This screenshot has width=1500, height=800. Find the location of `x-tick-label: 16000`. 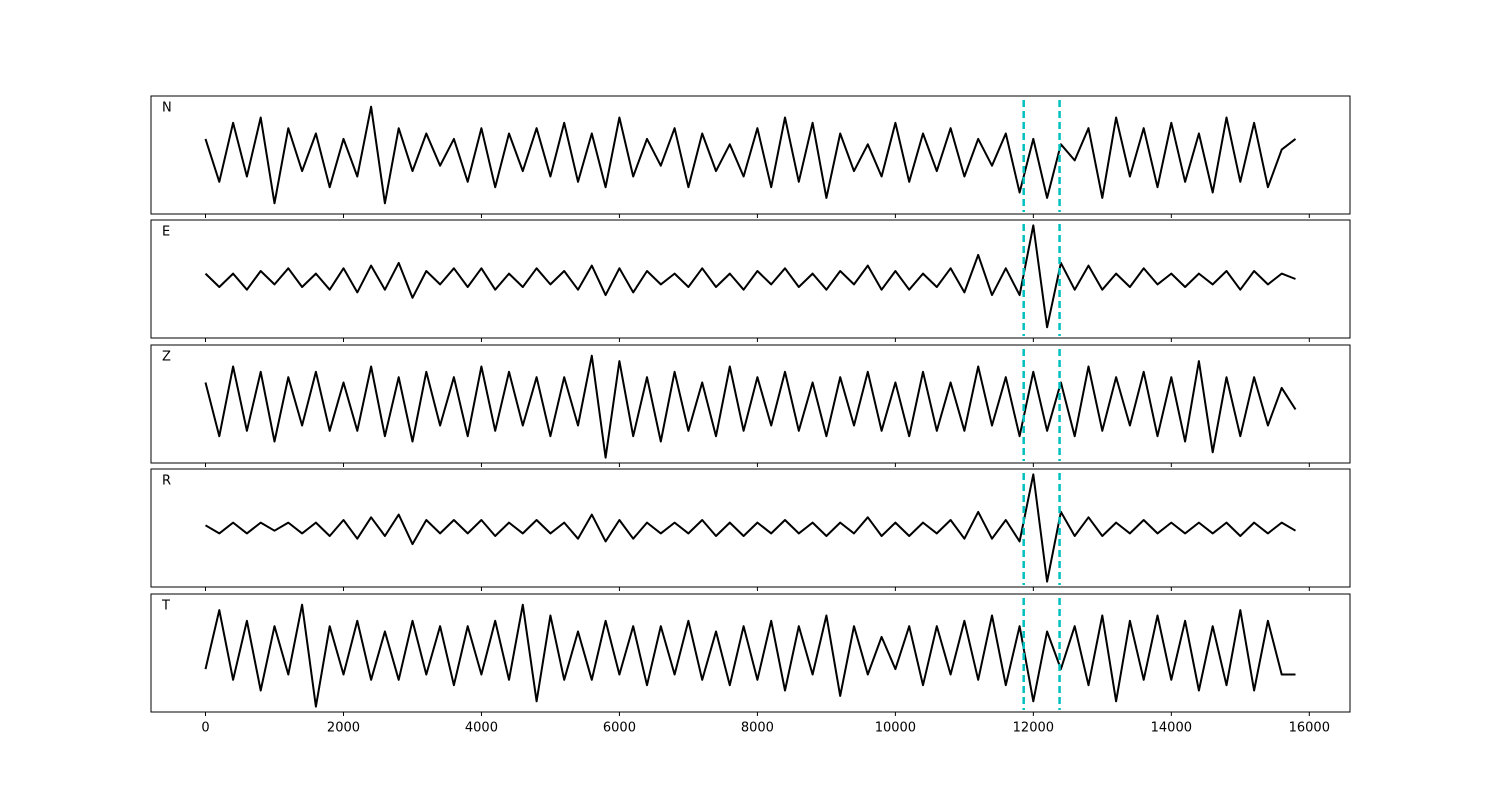

x-tick-label: 16000 is located at coordinates (1309, 728).